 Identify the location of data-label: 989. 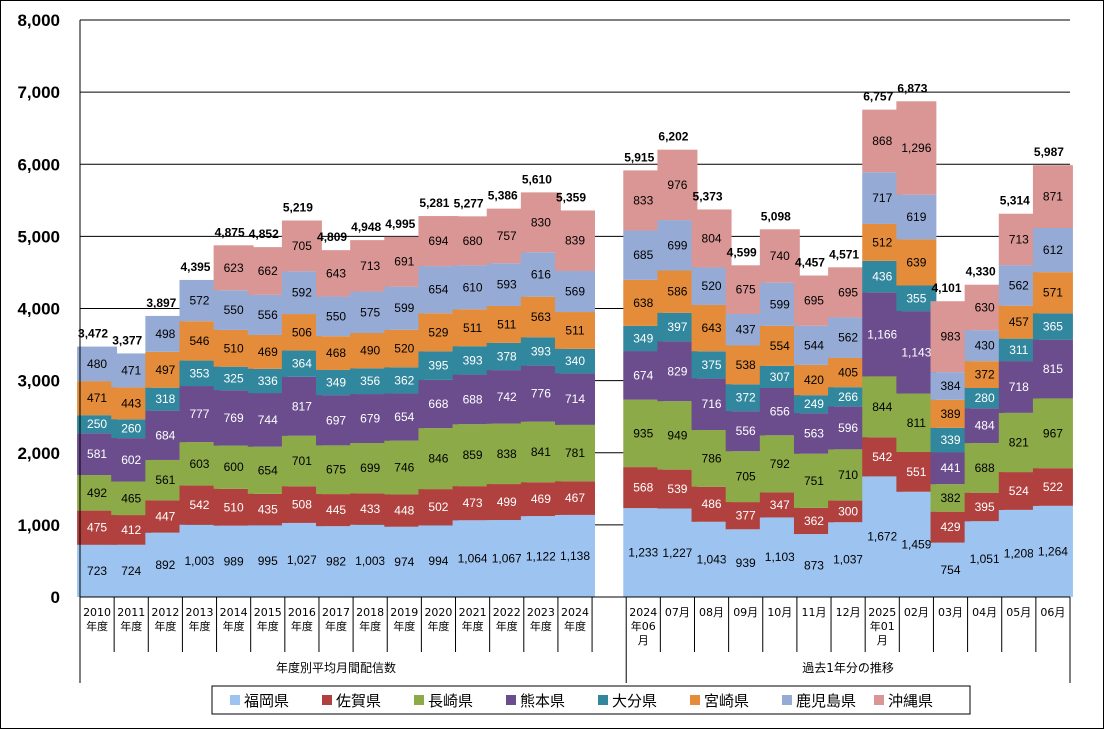
(234, 561).